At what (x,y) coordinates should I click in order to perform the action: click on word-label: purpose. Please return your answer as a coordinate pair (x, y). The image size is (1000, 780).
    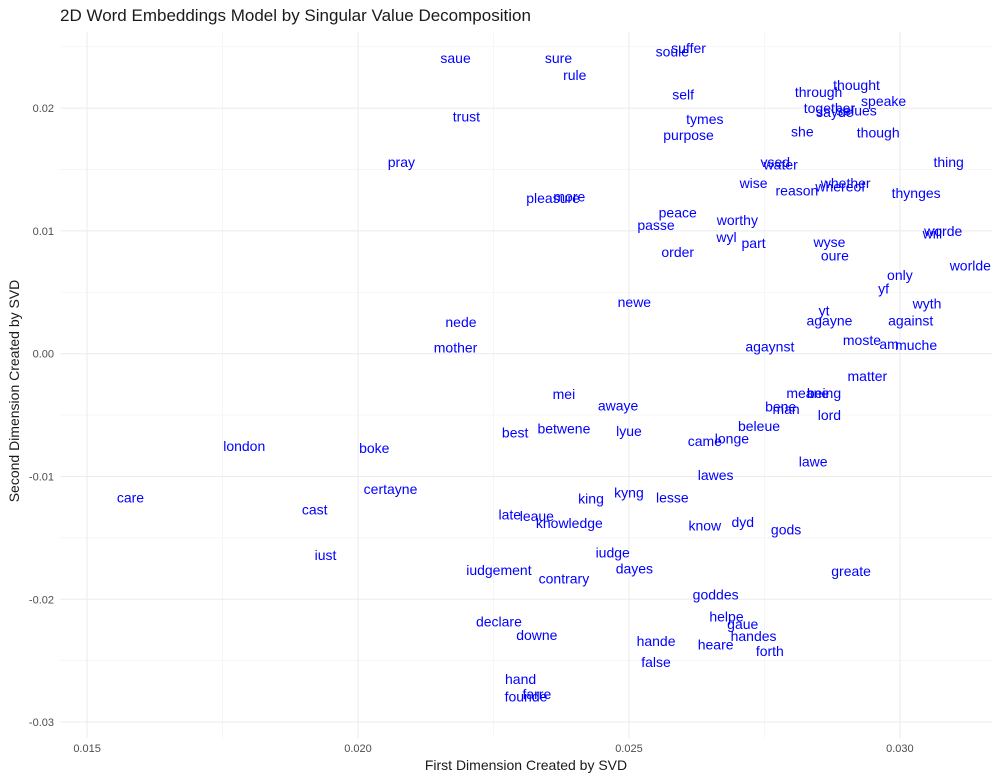
    Looking at the image, I should click on (688, 135).